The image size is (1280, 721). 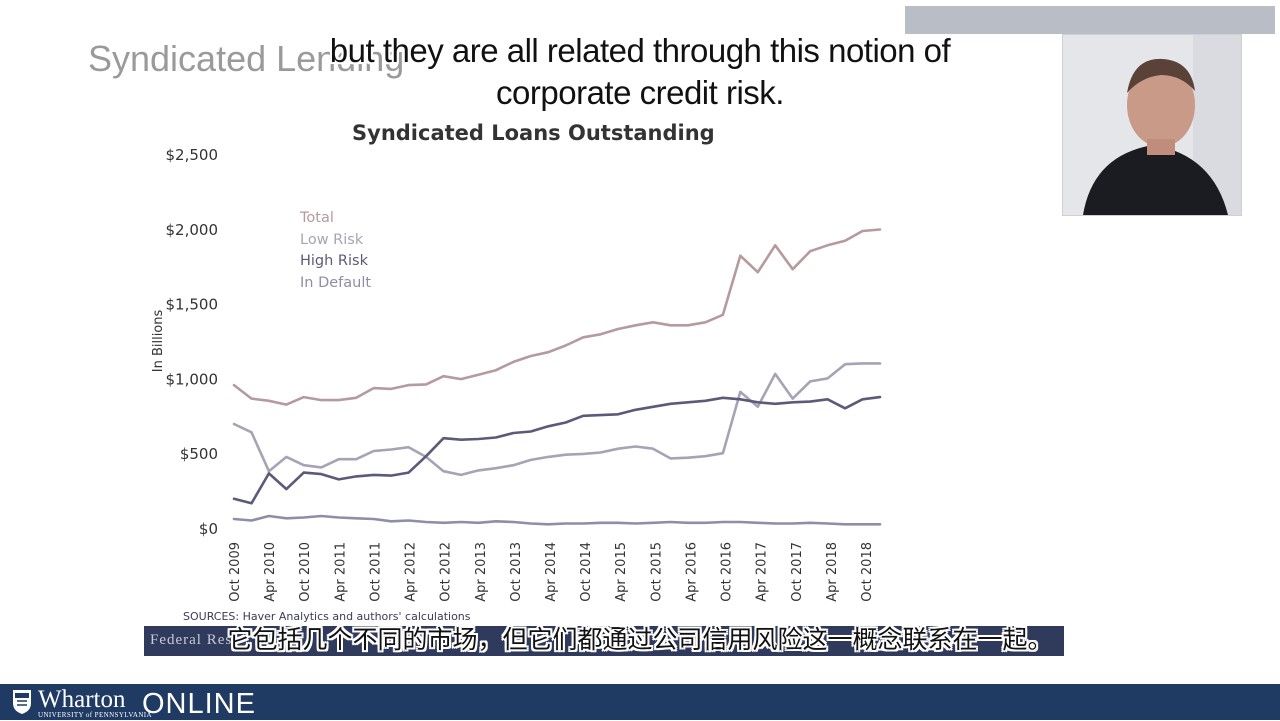 What do you see at coordinates (557, 520) in the screenshot?
I see `series-line-in-default` at bounding box center [557, 520].